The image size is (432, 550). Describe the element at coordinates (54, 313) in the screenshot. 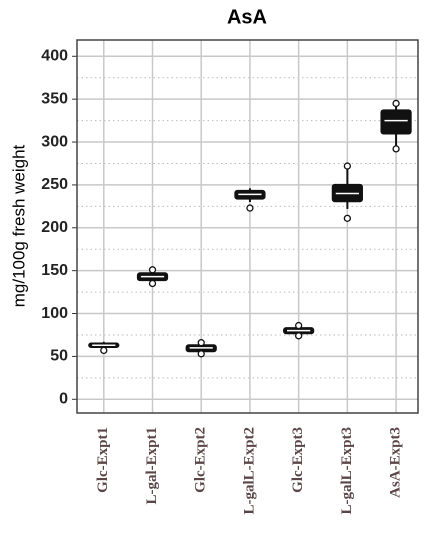

I see `y-tick-label: 100` at that location.